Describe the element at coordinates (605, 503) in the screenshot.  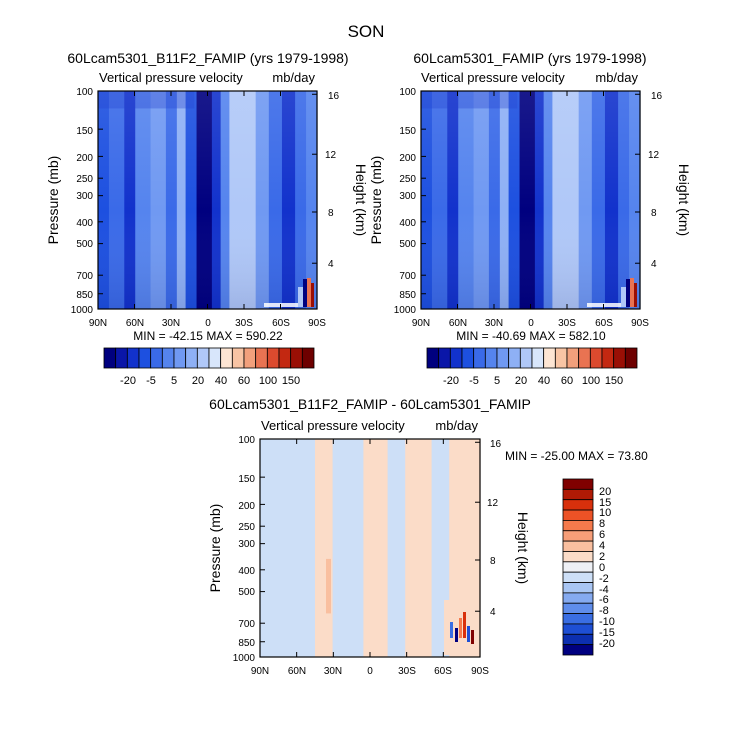
I see `colorbar-label: 15` at that location.